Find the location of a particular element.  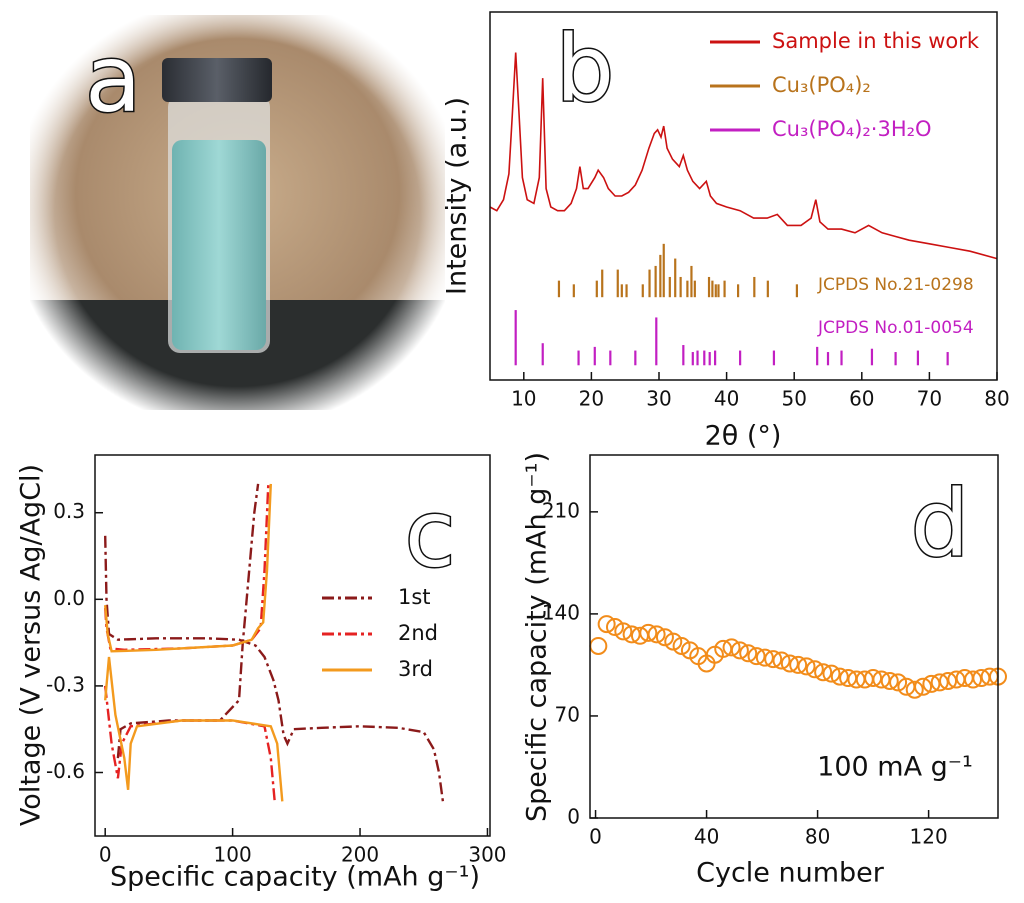

legend-label: Cu₃(PO₄)₂·3H₂O is located at coordinates (852, 129).